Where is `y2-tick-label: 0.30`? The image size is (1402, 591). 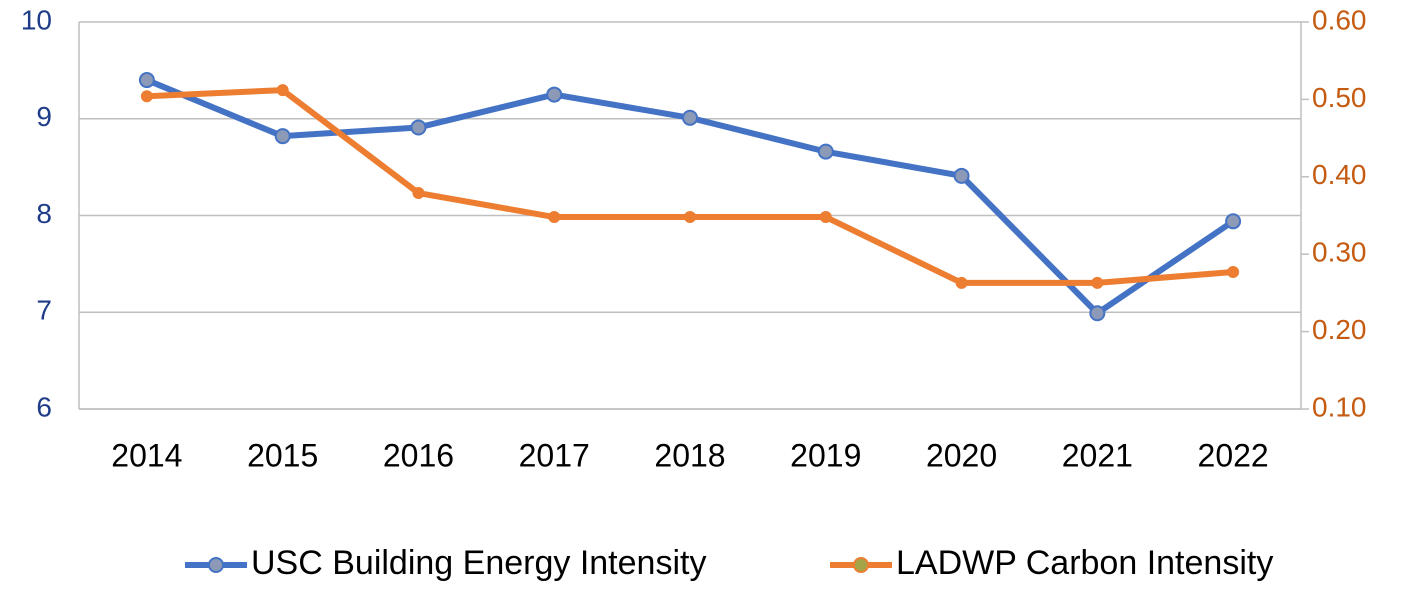
y2-tick-label: 0.30 is located at coordinates (1339, 252).